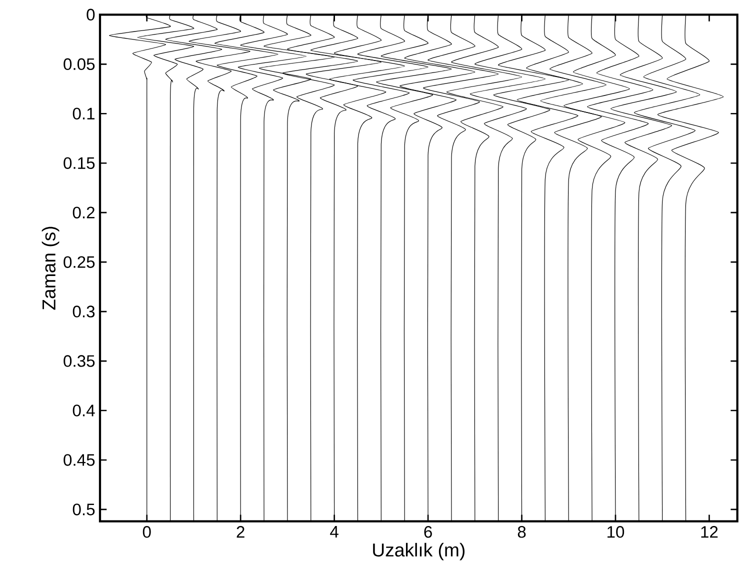  What do you see at coordinates (79, 361) in the screenshot?
I see `y-tick-label: 0.35` at bounding box center [79, 361].